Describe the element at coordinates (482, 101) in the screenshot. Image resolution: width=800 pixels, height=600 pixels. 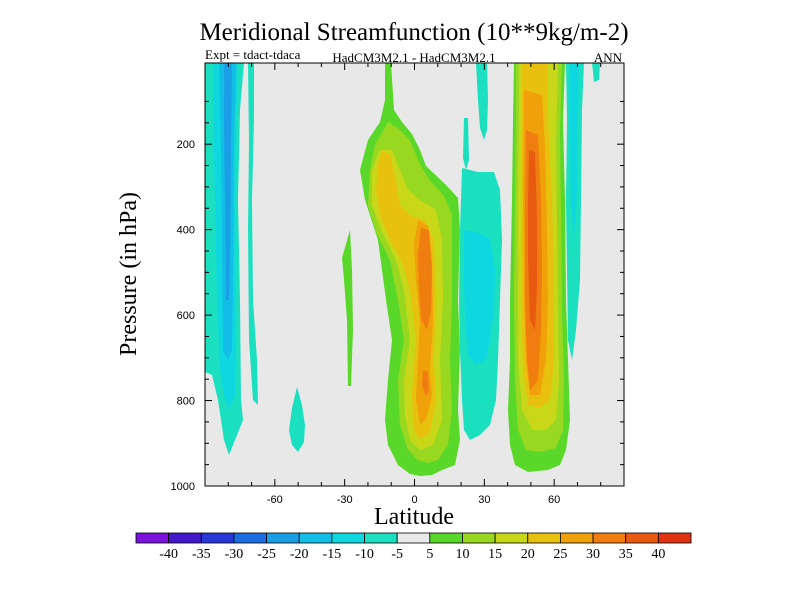
I see `contour-eq-neg-upper` at that location.